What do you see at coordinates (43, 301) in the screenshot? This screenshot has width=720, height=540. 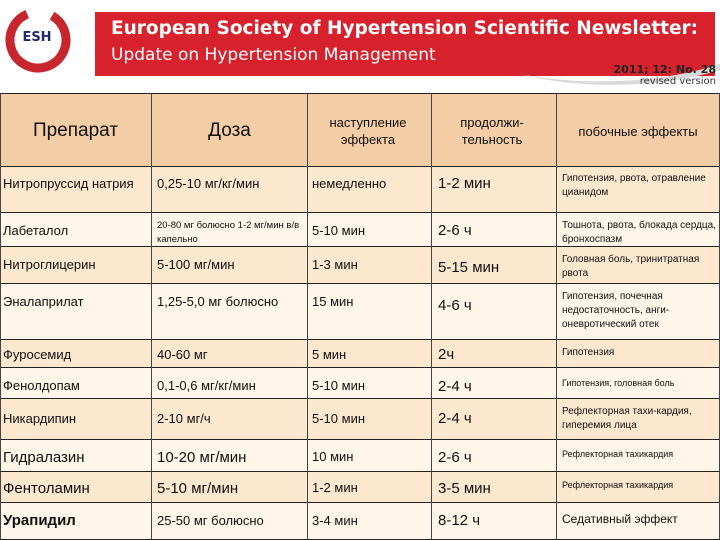 I see `drug-name: Эналаприлат` at bounding box center [43, 301].